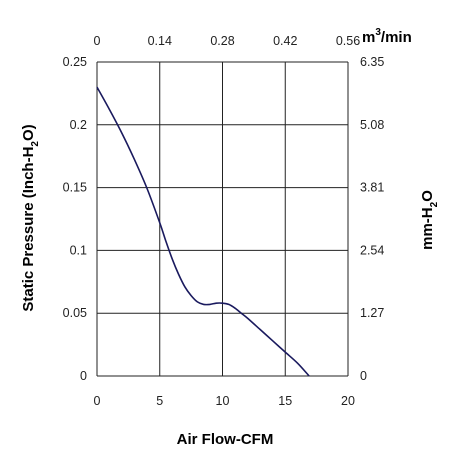 Image resolution: width=455 pixels, height=455 pixels. Describe the element at coordinates (97, 41) in the screenshot. I see `x2-tick-label: 0` at that location.